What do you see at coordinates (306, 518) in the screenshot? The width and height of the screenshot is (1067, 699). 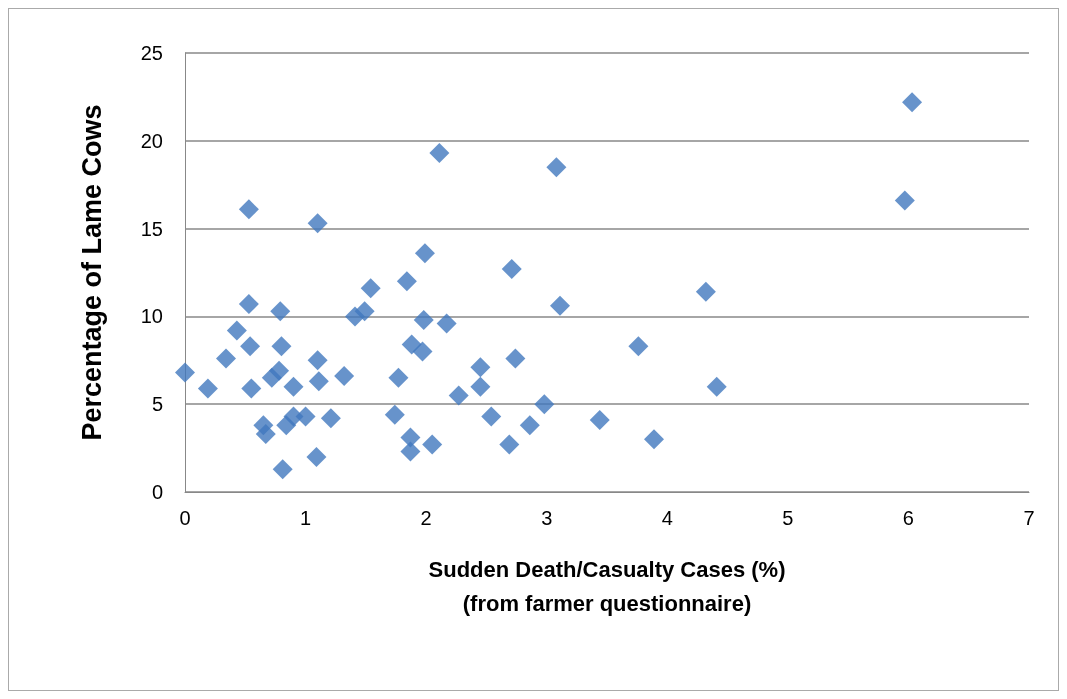 I see `x-tick-label: 1` at bounding box center [306, 518].